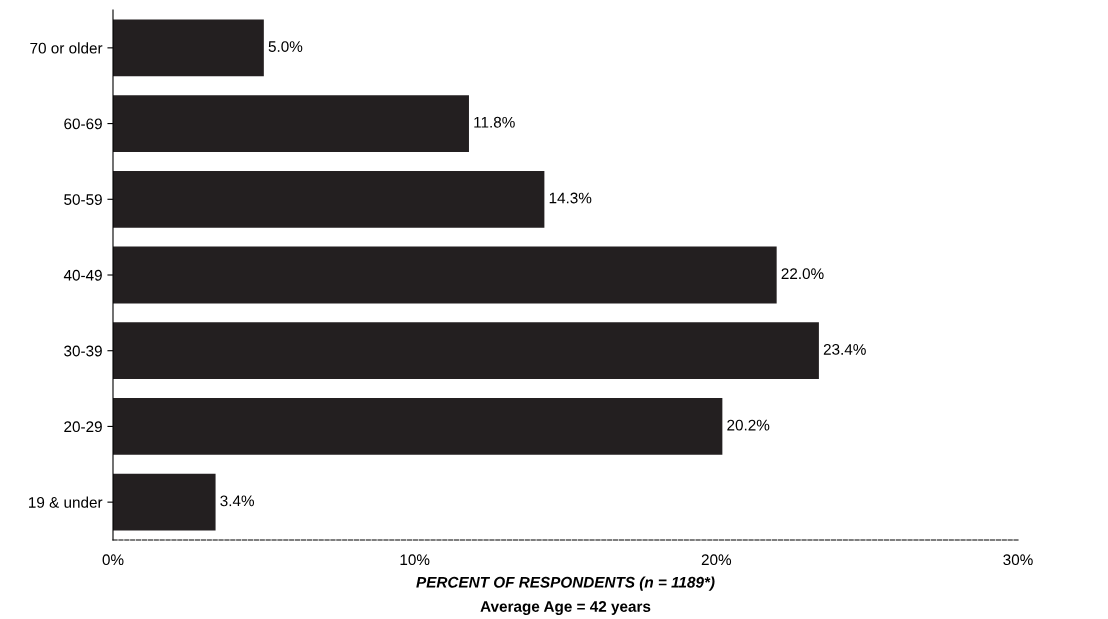 This screenshot has height=619, width=1108. Describe the element at coordinates (716, 560) in the screenshot. I see `x-tick-label: 20%` at that location.